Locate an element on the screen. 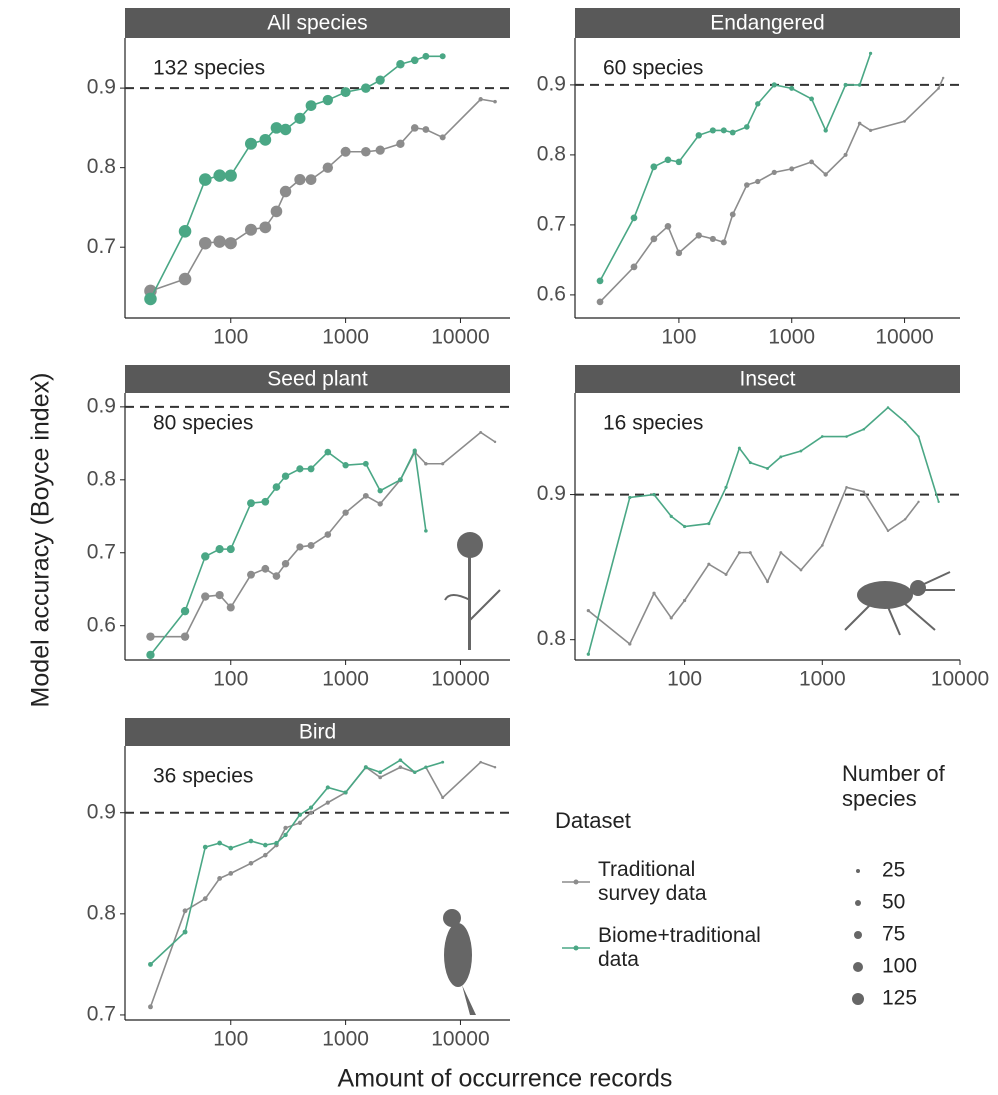  size-legend-label: 50 is located at coordinates (893, 902).